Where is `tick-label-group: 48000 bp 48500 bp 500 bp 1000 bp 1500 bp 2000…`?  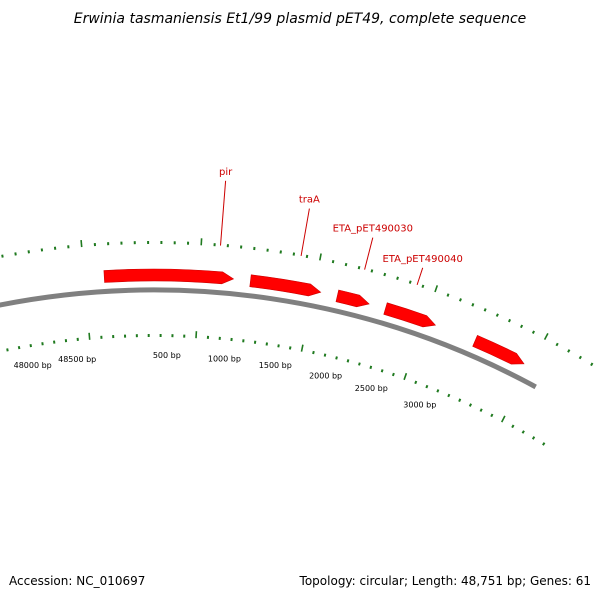
tick-label-group: 48000 bp 48500 bp 500 bp 1000 bp 1500 bp 2000… is located at coordinates (225, 380).